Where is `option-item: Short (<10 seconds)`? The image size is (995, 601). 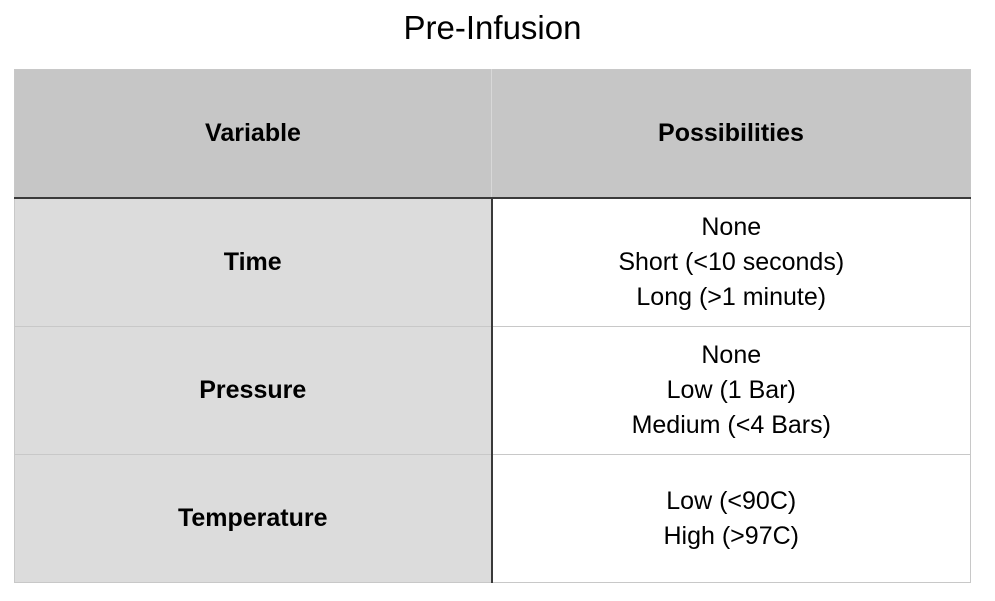
option-item: Short (<10 seconds) is located at coordinates (731, 262).